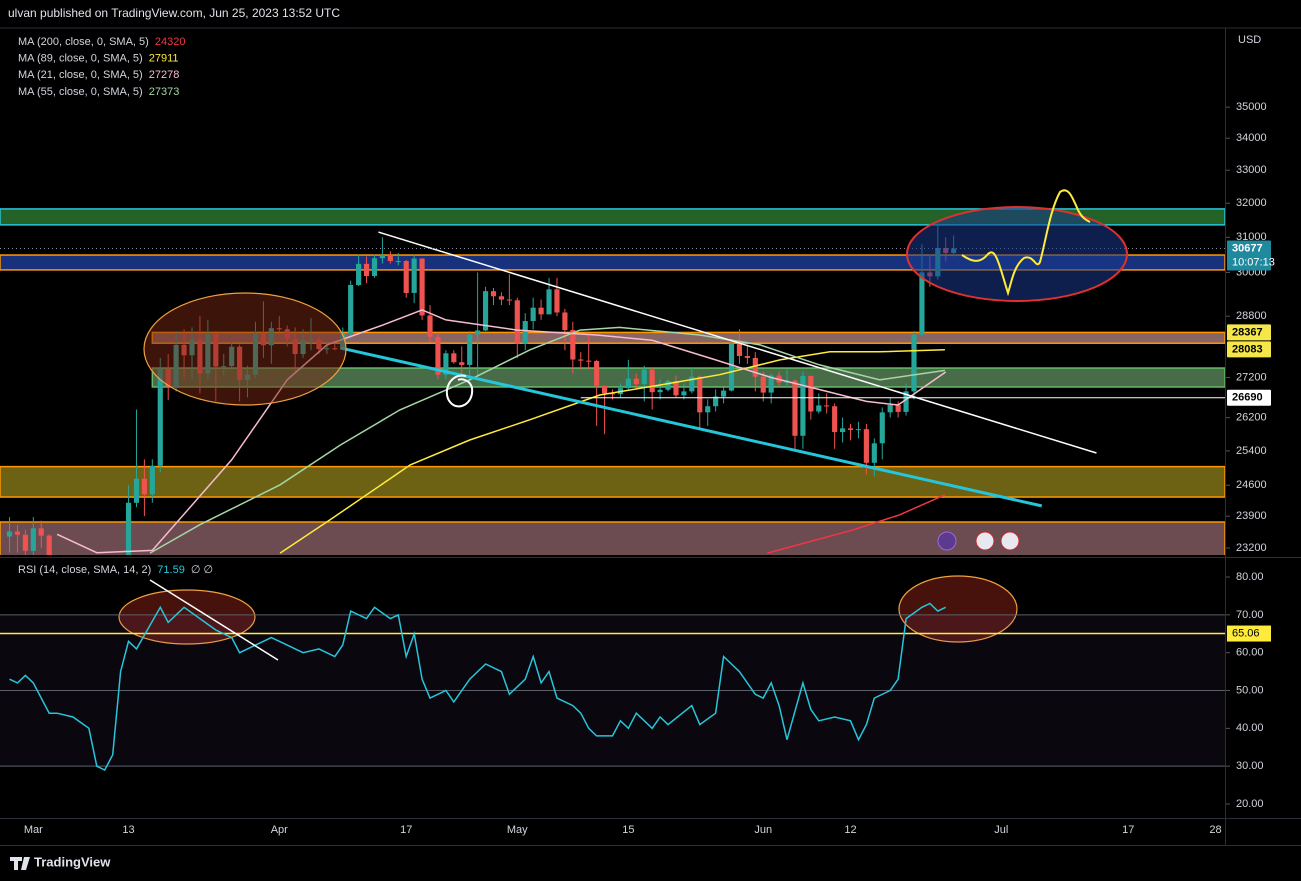 This screenshot has height=881, width=1301. Describe the element at coordinates (1251, 138) in the screenshot. I see `y-tick-label: 34000` at that location.